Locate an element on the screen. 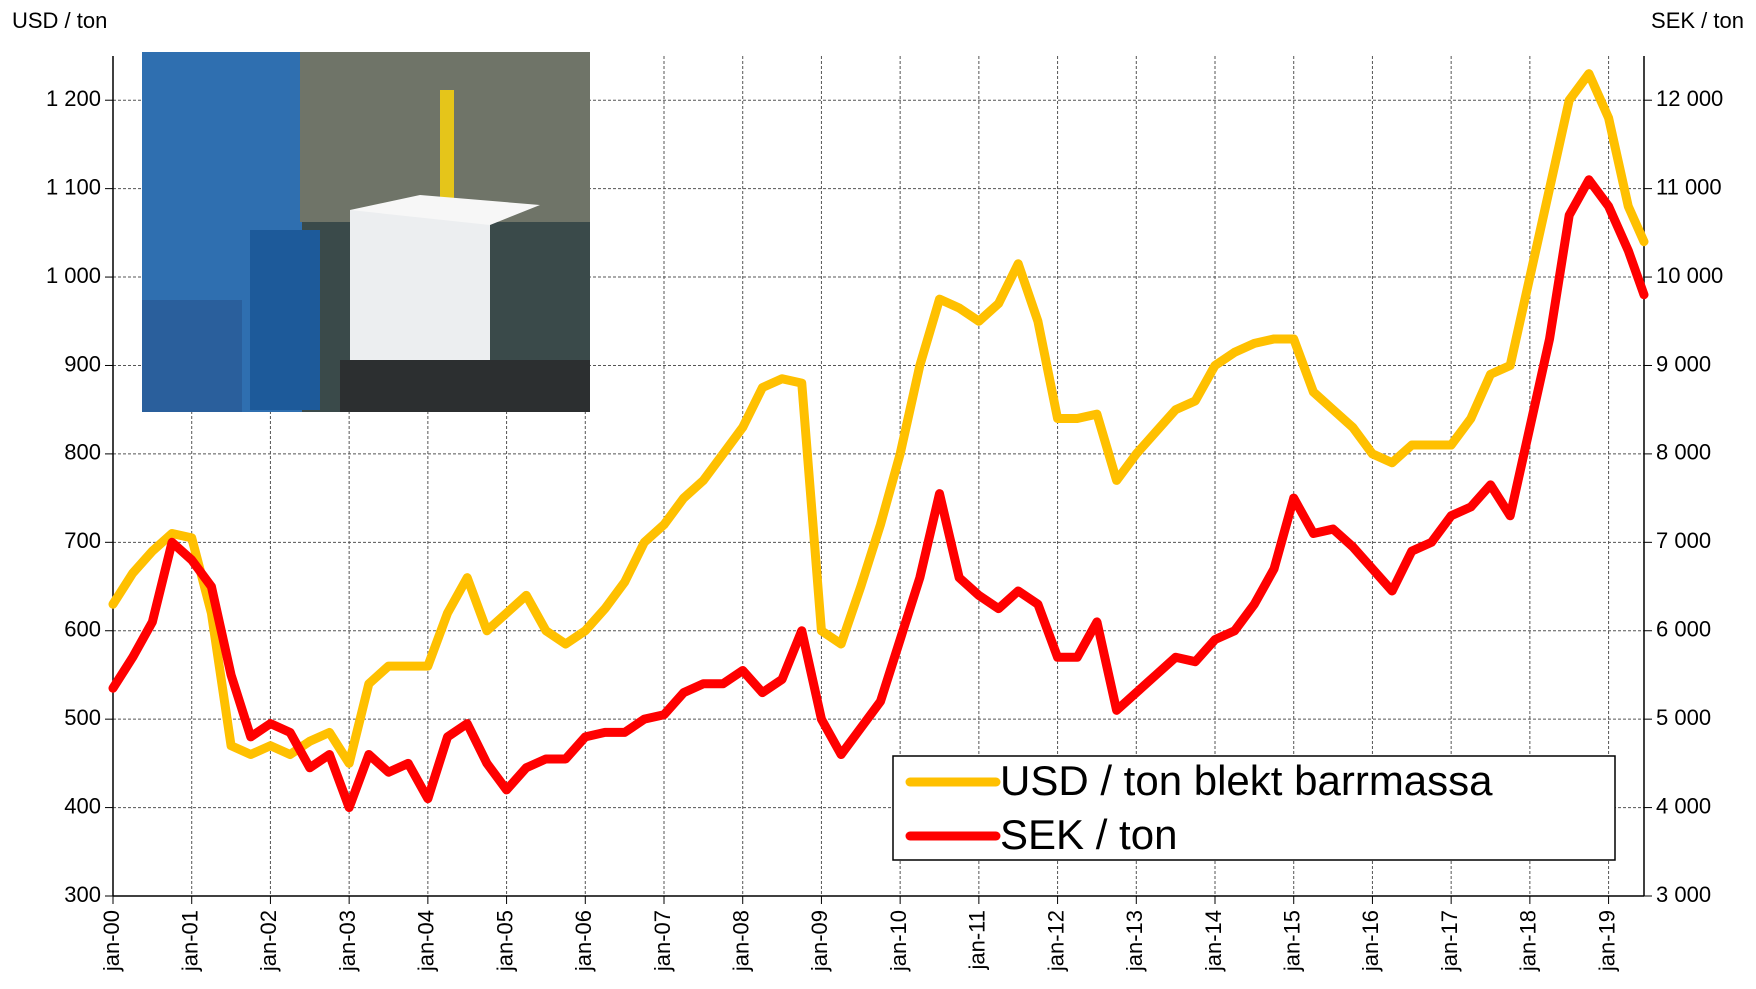 The width and height of the screenshot is (1756, 989). x-tick-label: jan-00 is located at coordinates (111, 941).